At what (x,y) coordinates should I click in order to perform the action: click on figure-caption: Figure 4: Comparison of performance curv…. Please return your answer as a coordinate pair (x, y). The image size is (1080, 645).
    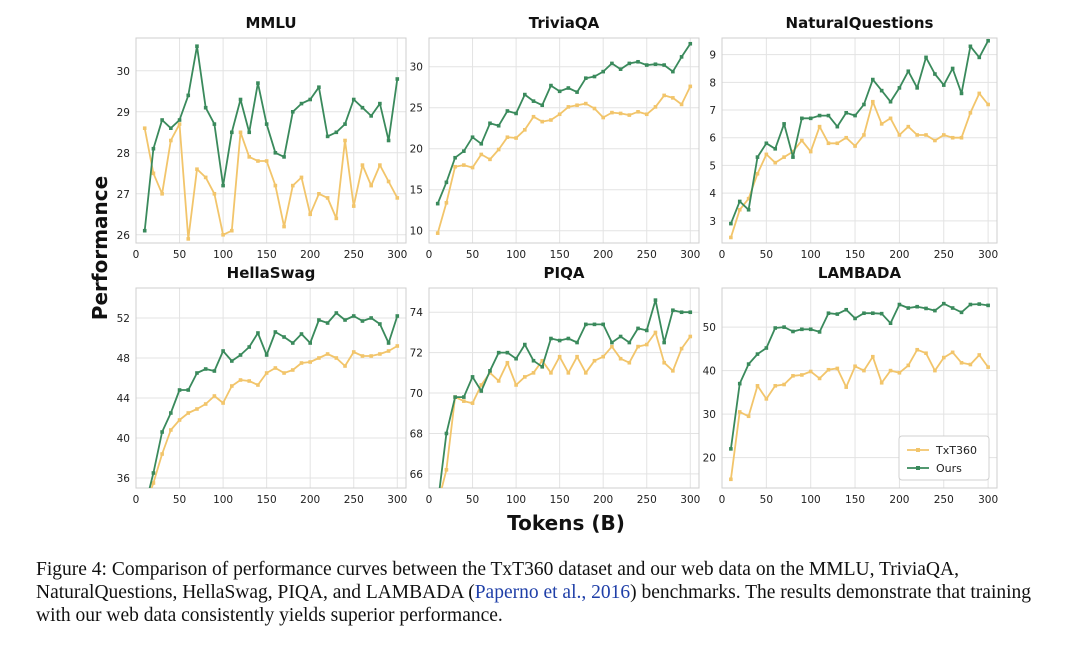
    Looking at the image, I should click on (546, 592).